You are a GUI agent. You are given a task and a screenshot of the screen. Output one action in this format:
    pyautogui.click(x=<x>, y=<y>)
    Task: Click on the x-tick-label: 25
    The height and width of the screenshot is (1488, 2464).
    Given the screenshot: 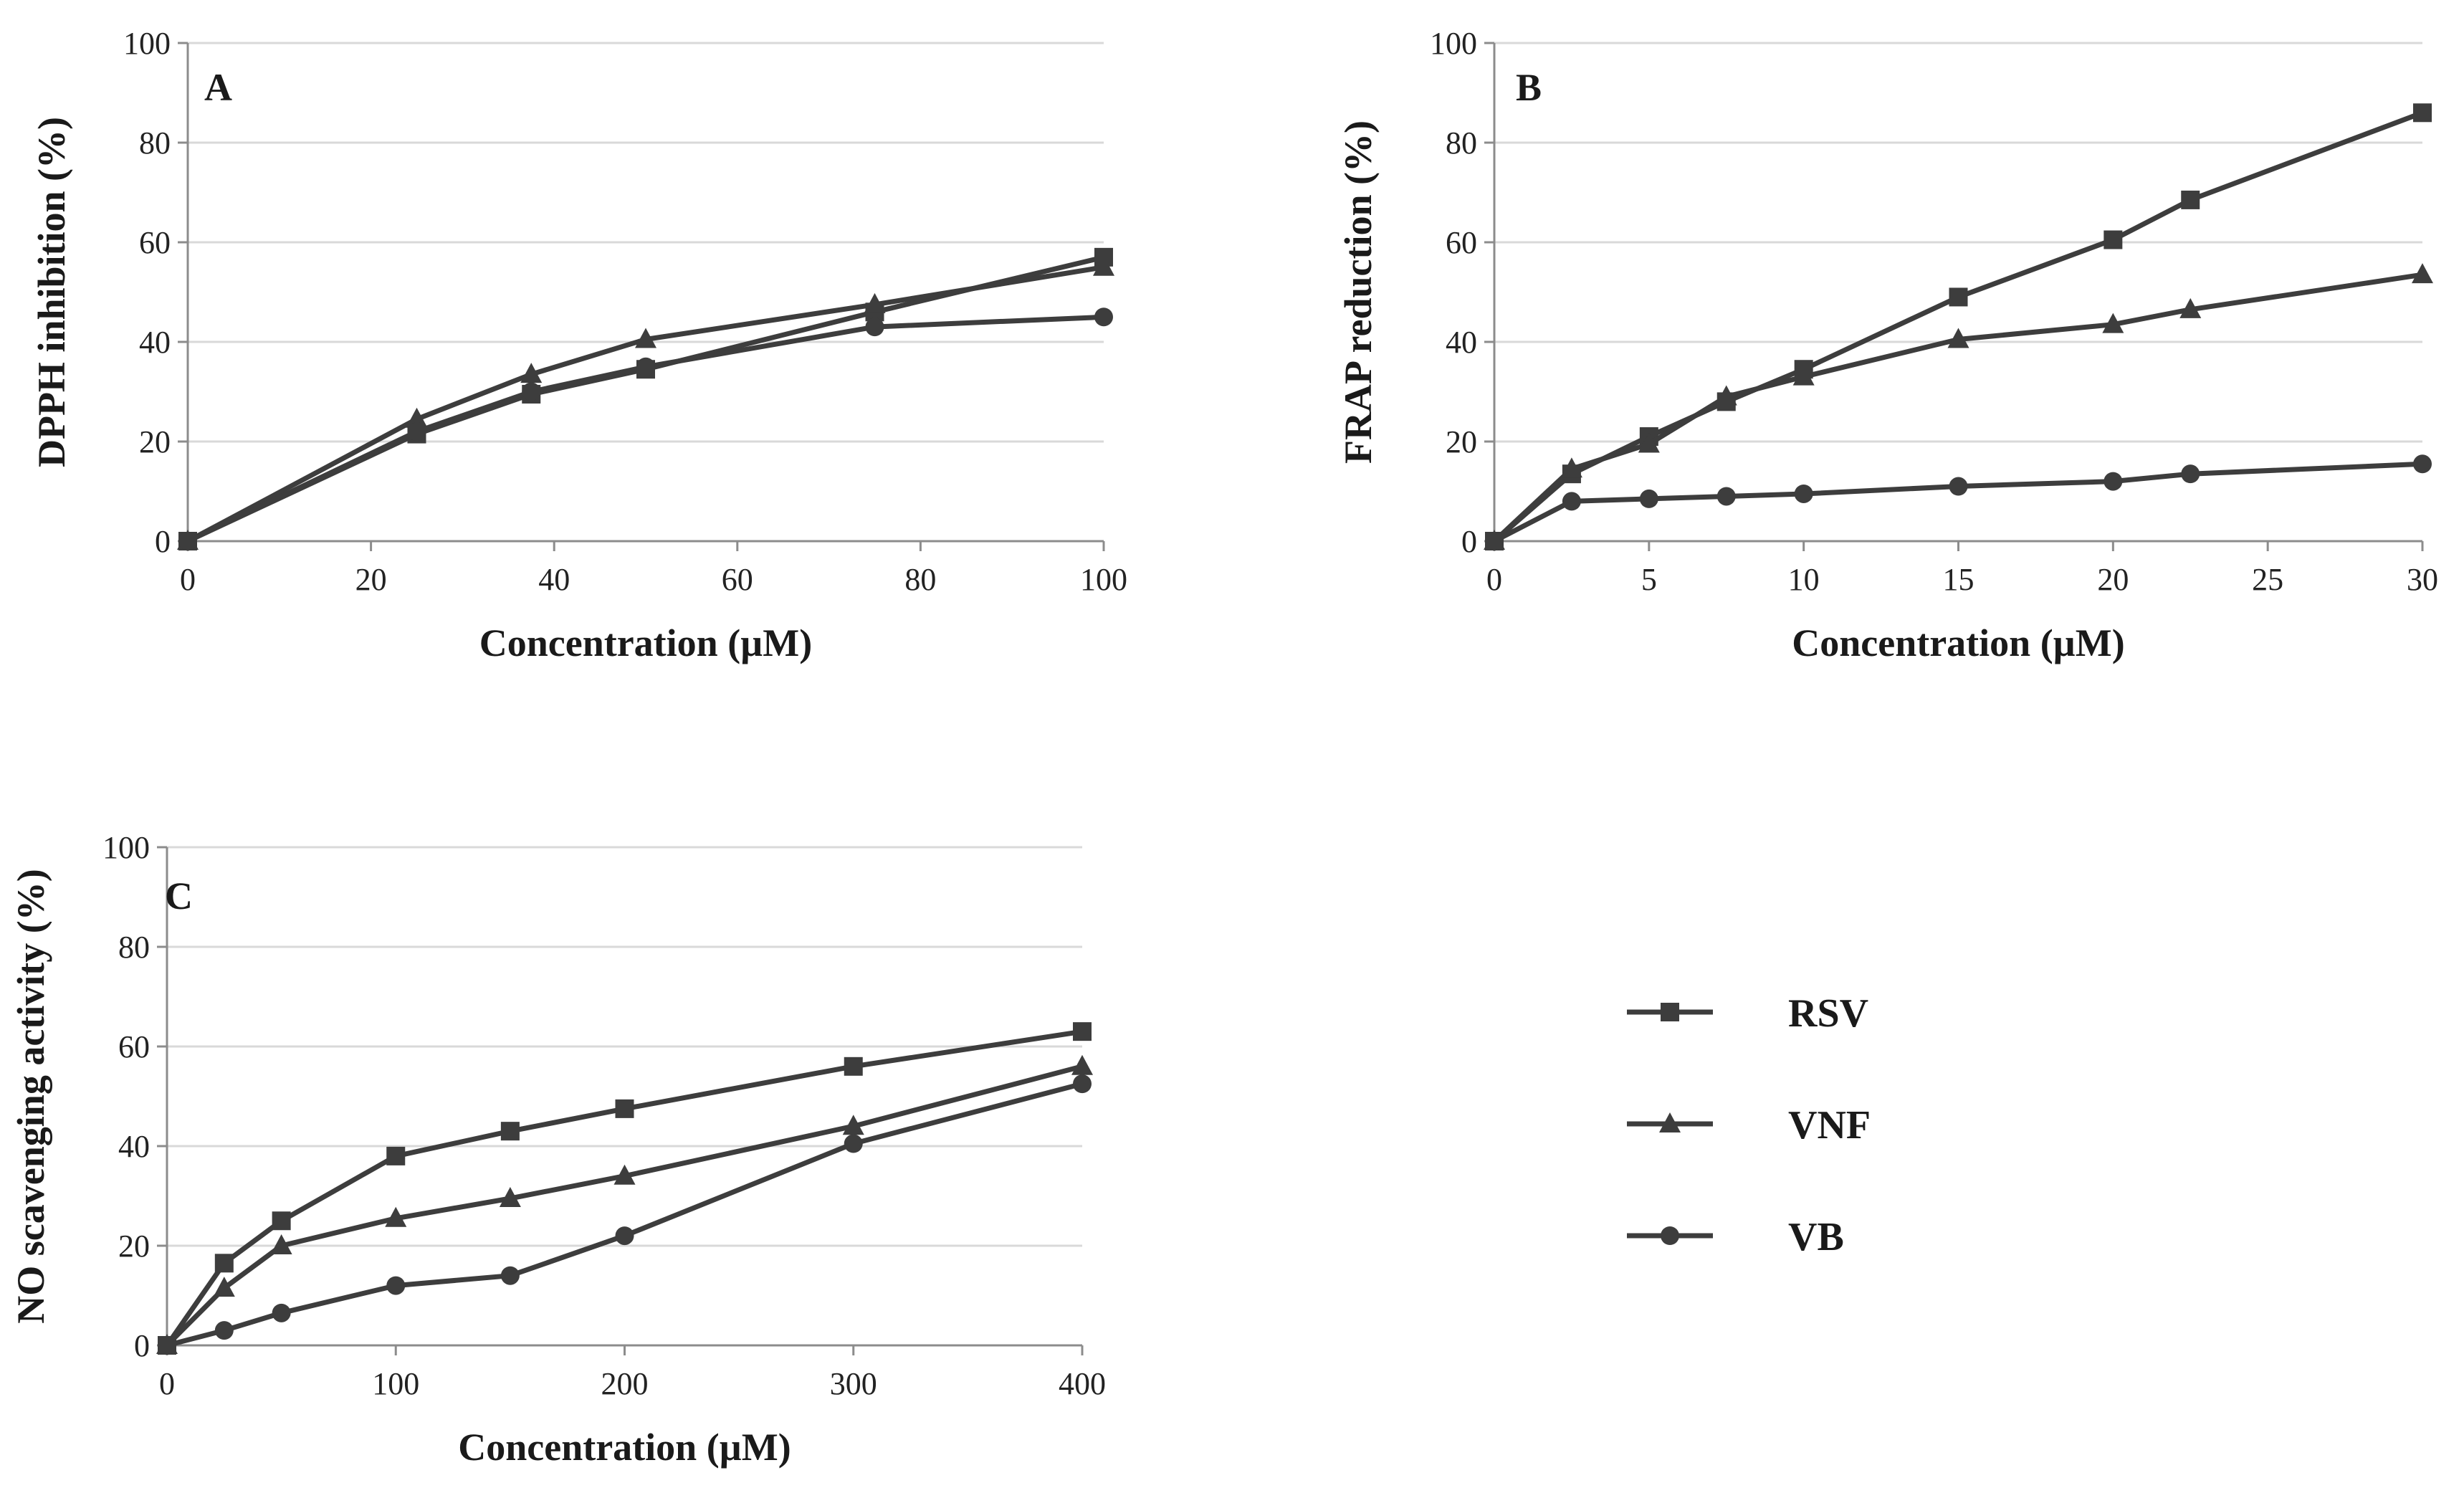 What is the action you would take?
    pyautogui.click(x=2267, y=579)
    